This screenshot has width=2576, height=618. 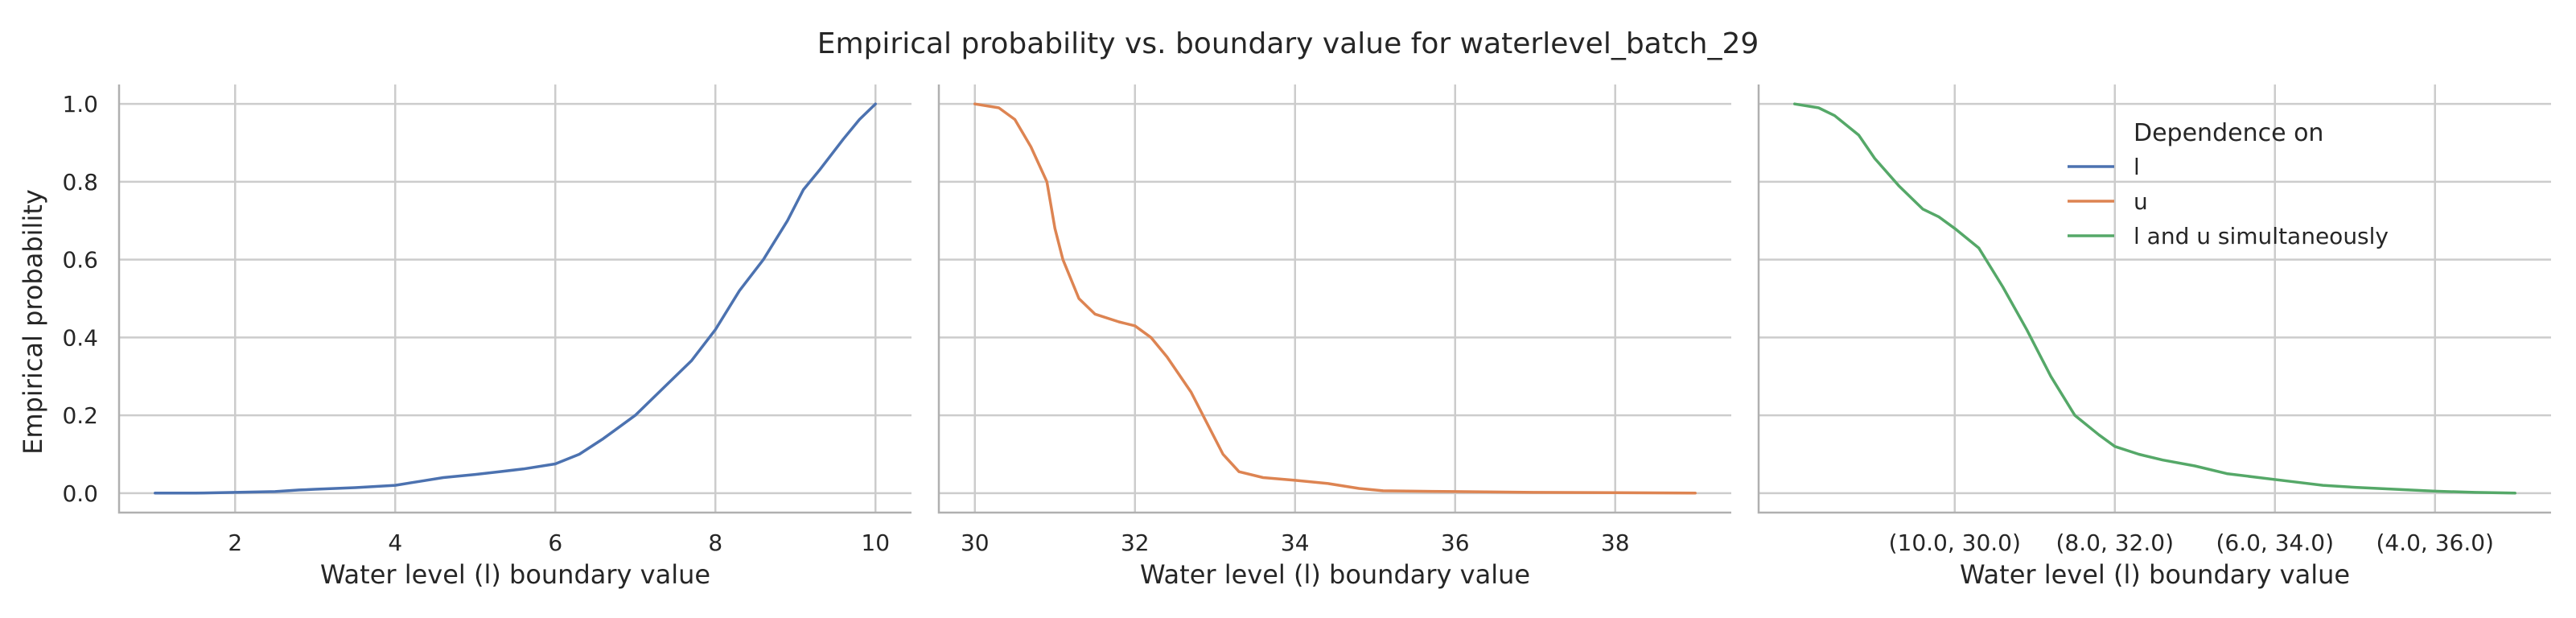 I want to click on x-tick-label: 36, so click(x=1455, y=542).